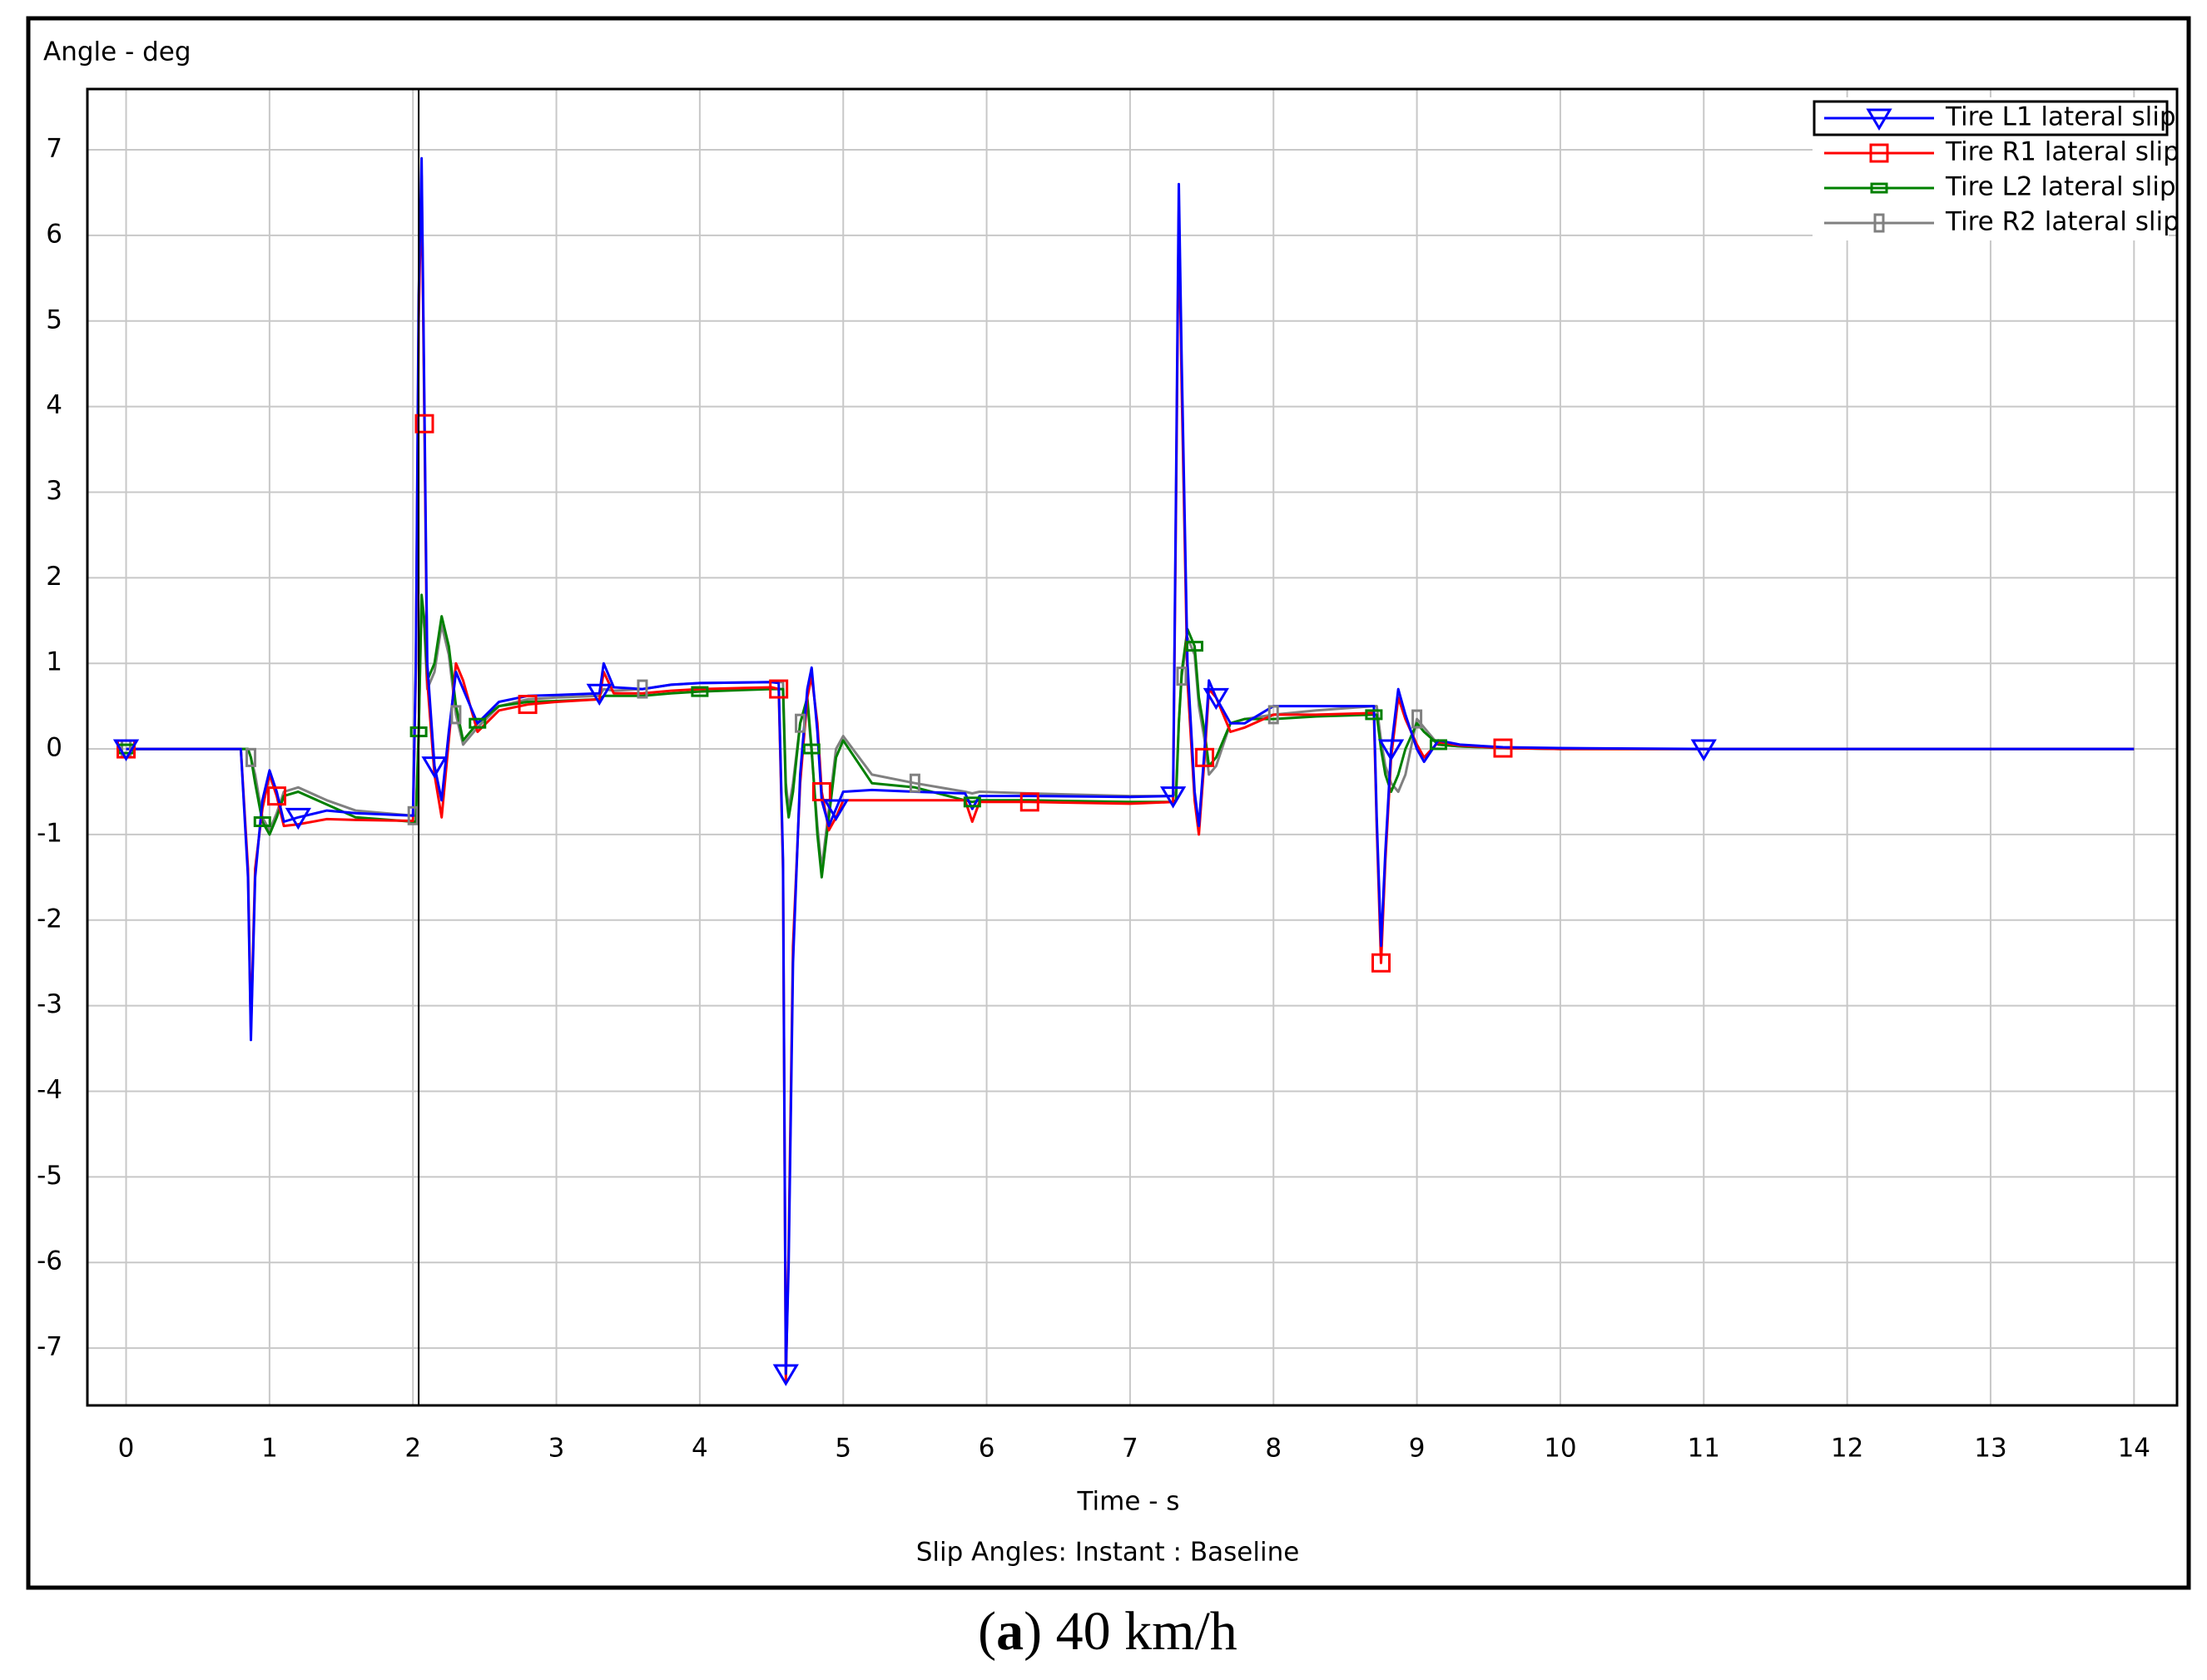 The height and width of the screenshot is (1680, 2207). What do you see at coordinates (54, 577) in the screenshot?
I see `y-tick-label: 2` at bounding box center [54, 577].